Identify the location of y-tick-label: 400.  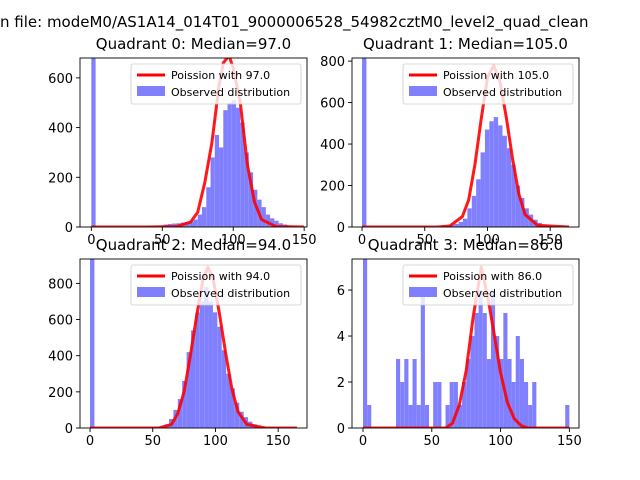
(60, 357).